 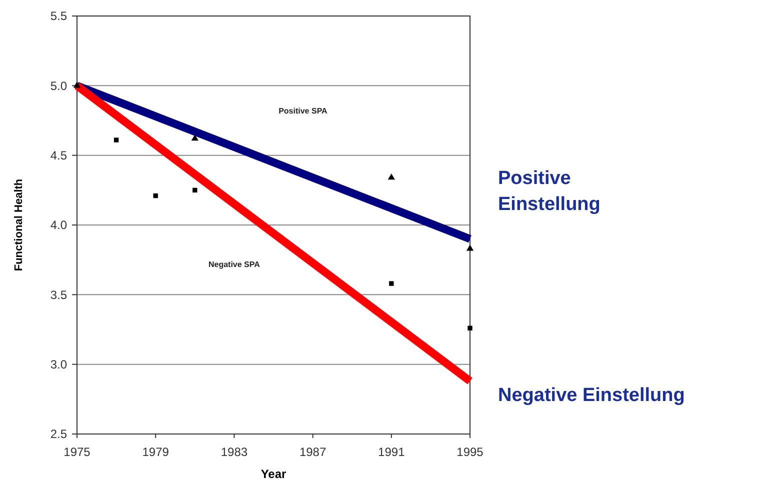 What do you see at coordinates (392, 452) in the screenshot?
I see `x-tick-label: 1991` at bounding box center [392, 452].